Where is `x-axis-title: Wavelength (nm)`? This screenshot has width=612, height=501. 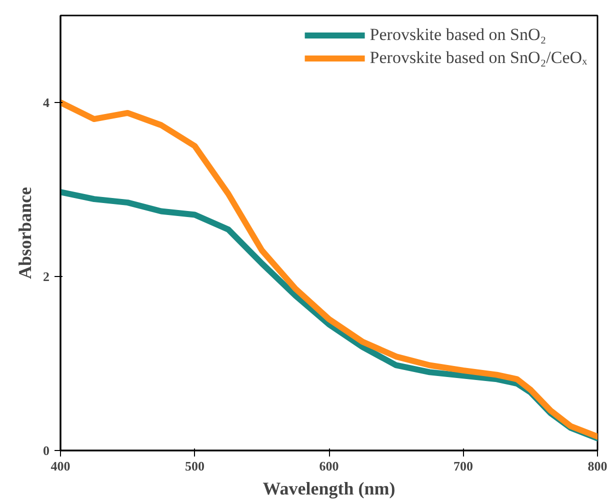 x-axis-title: Wavelength (nm) is located at coordinates (329, 488).